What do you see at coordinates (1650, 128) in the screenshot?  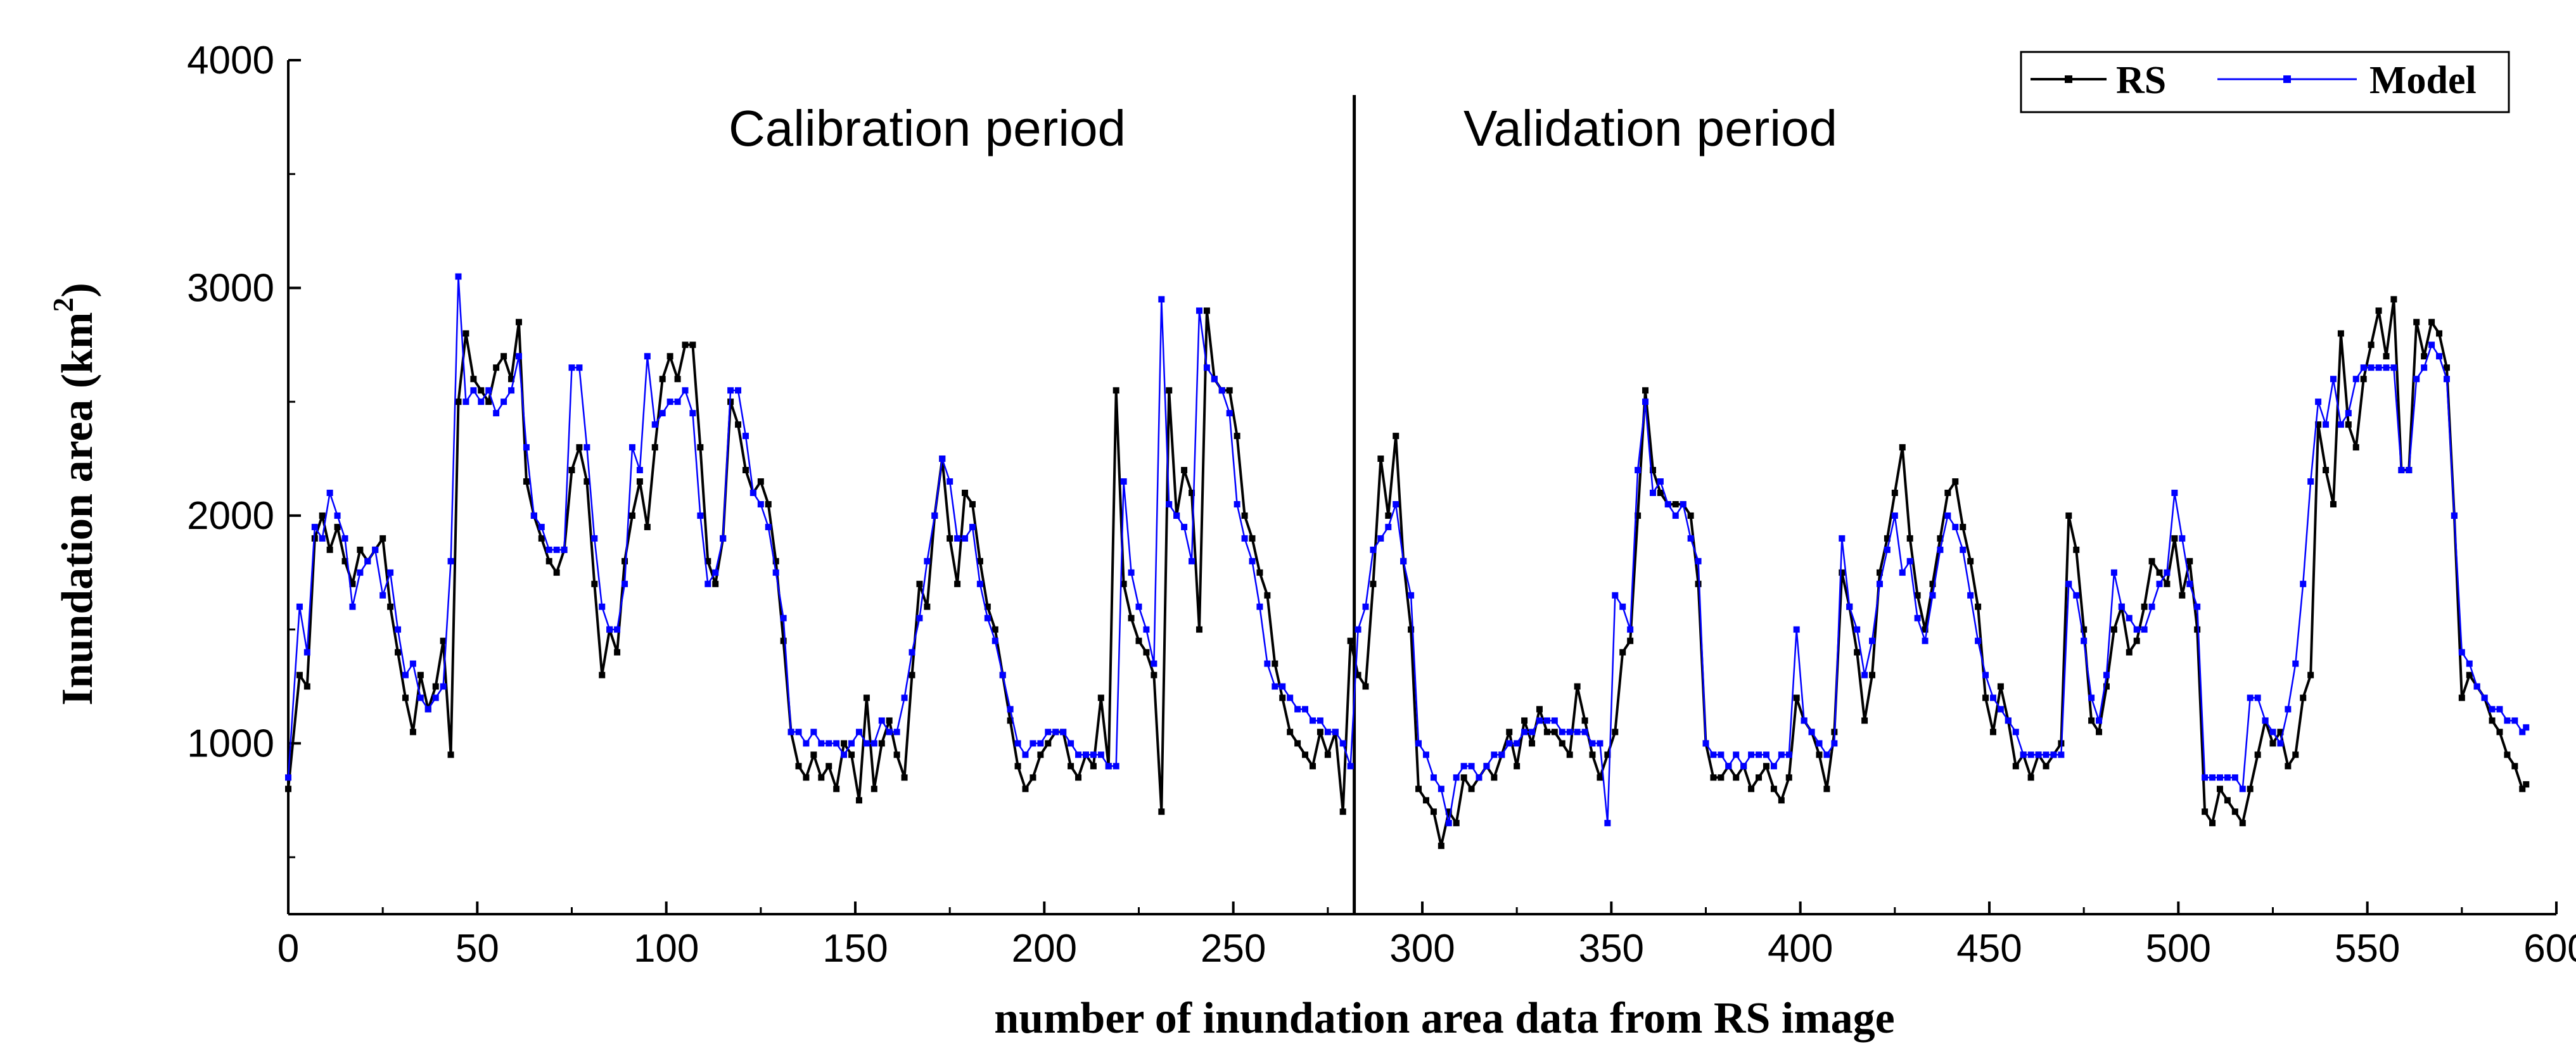 I see `validation-period-label: Validation period` at bounding box center [1650, 128].